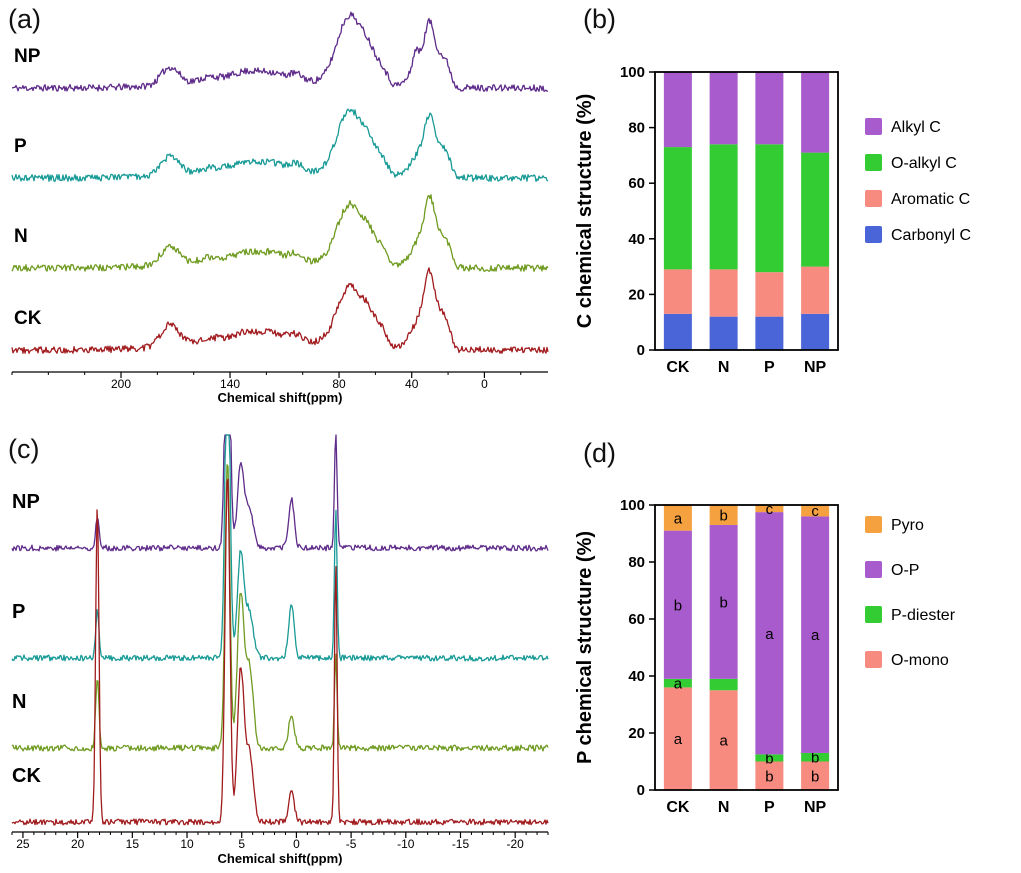 The height and width of the screenshot is (873, 1021). Describe the element at coordinates (677, 208) in the screenshot. I see `bar-segment-CK-O-alkyl C` at that location.